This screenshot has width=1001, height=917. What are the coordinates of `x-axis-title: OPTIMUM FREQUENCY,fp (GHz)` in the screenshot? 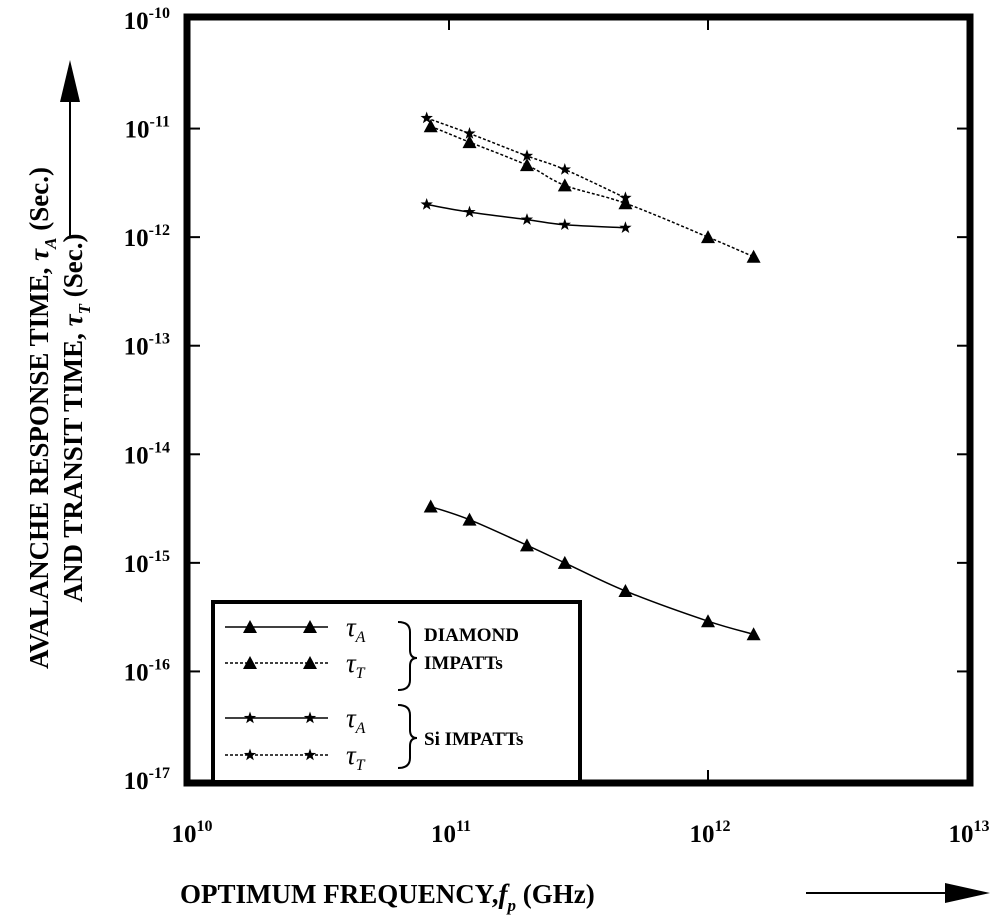 It's located at (387, 897).